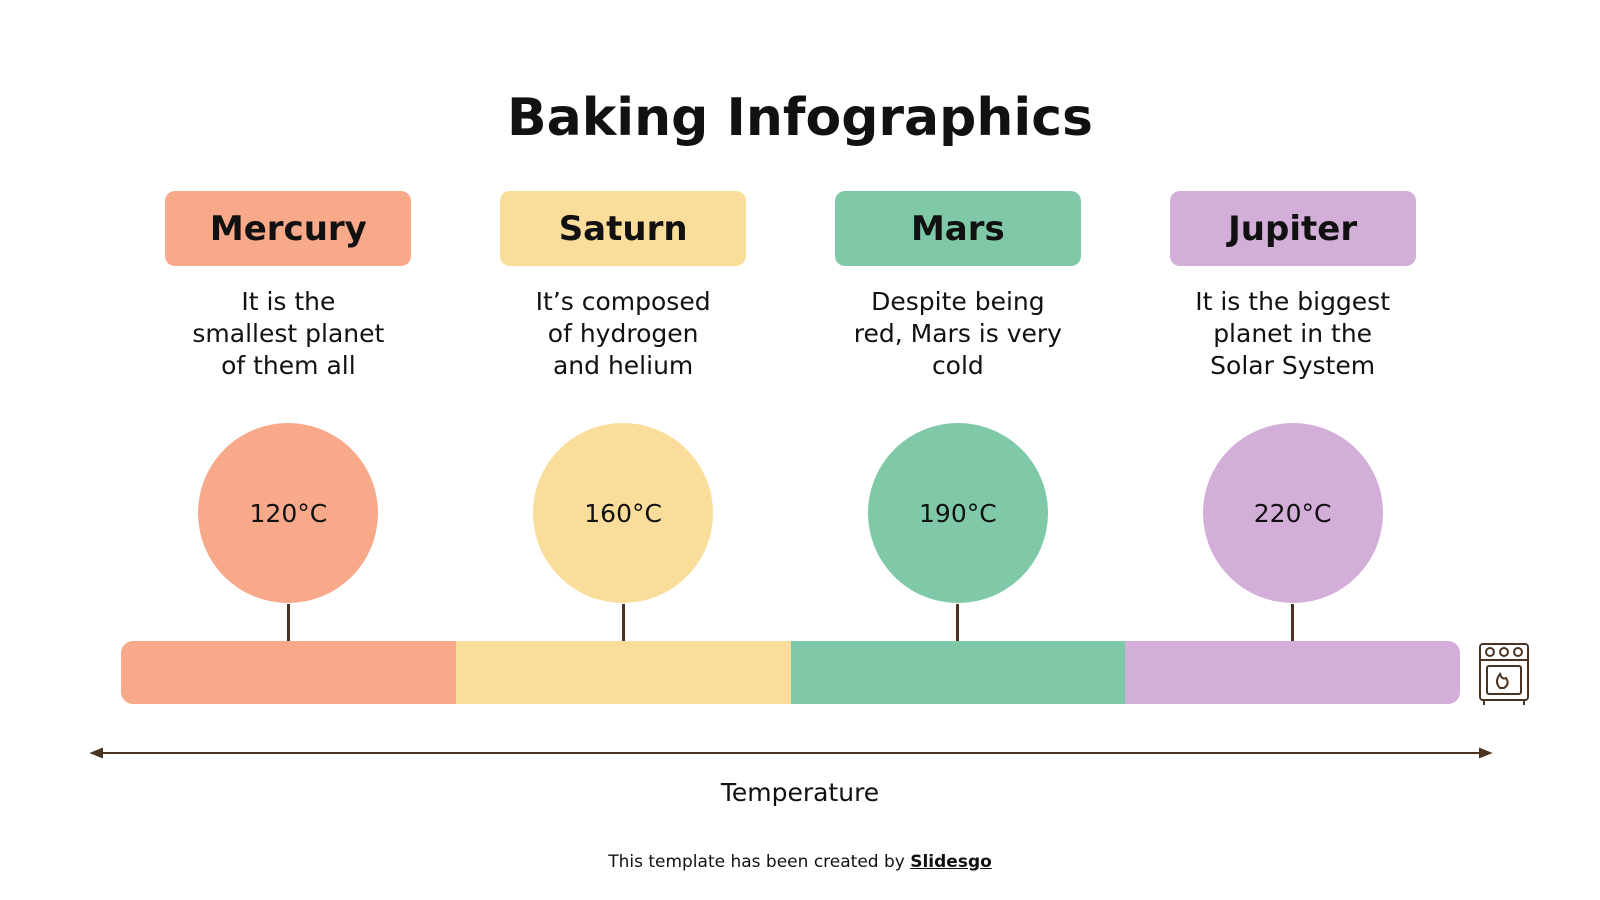  Describe the element at coordinates (288, 513) in the screenshot. I see `temperature-circle: 120°C` at that location.